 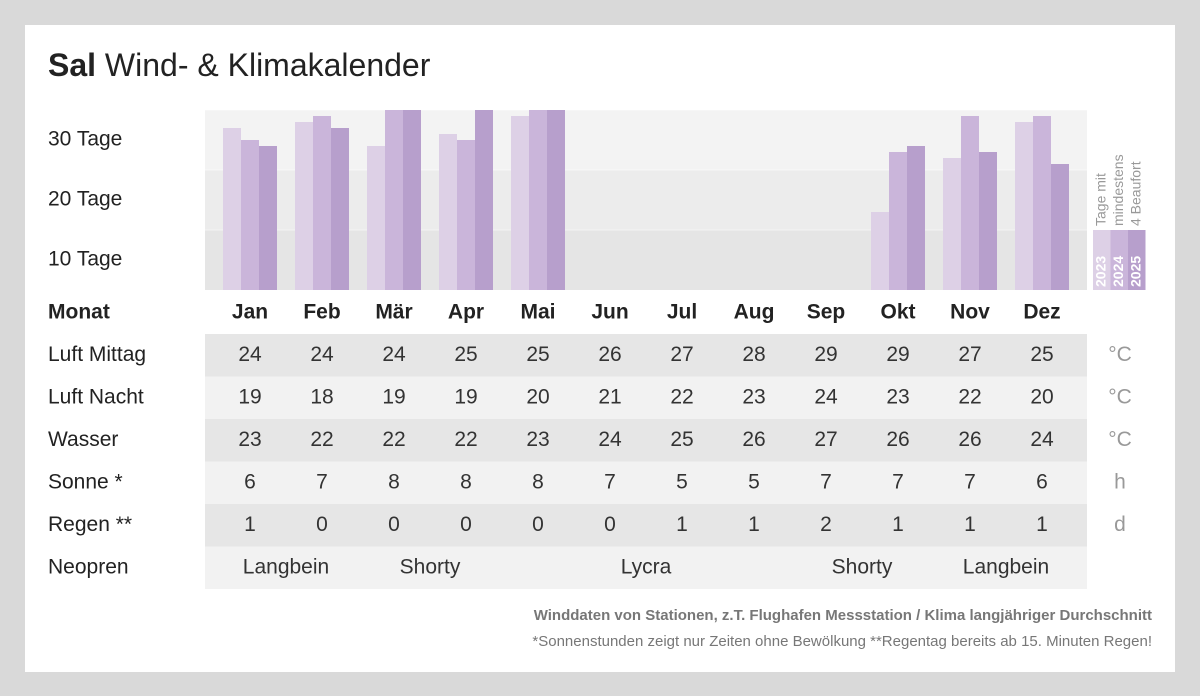 What do you see at coordinates (286, 566) in the screenshot?
I see `cell: Langbein` at bounding box center [286, 566].